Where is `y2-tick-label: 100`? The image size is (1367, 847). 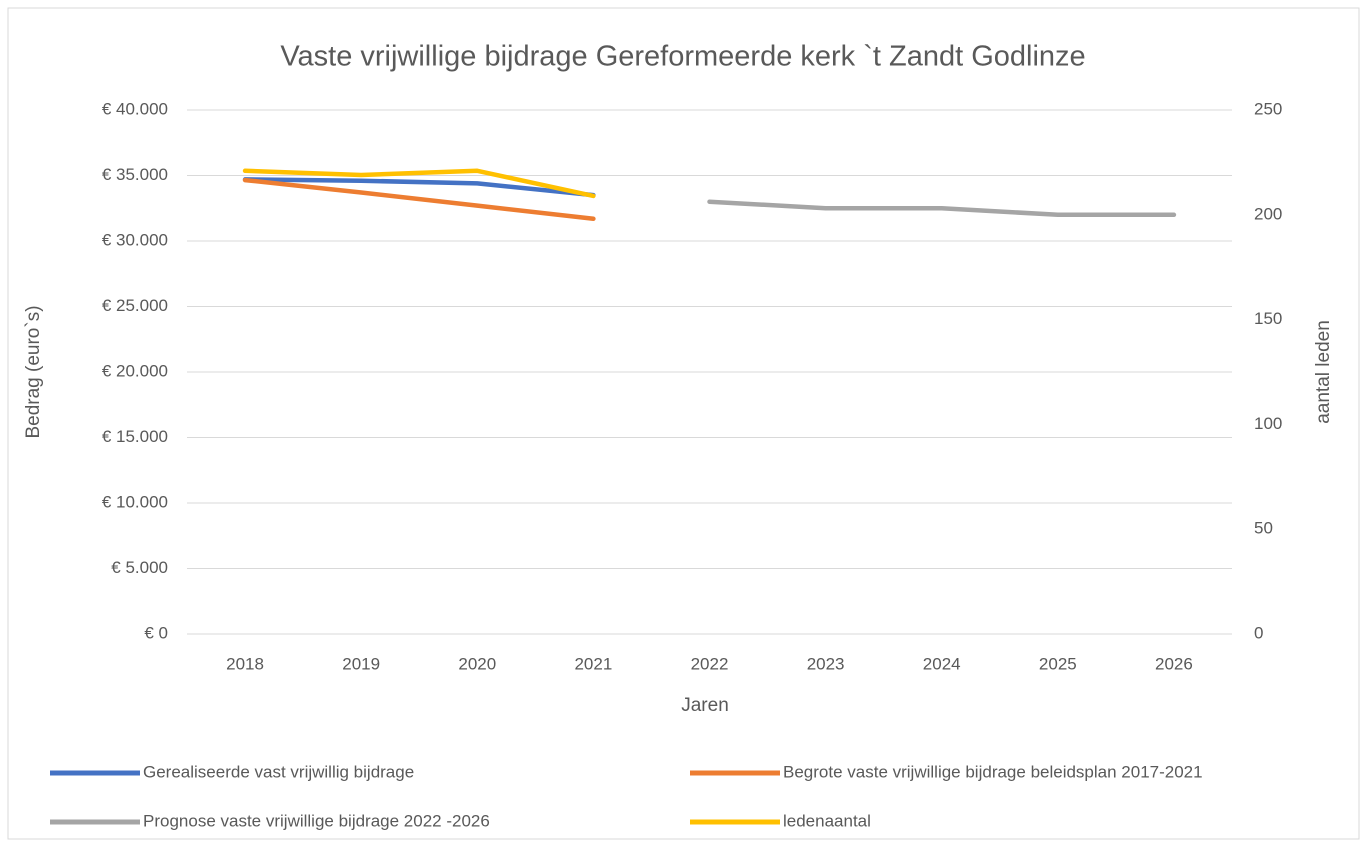
y2-tick-label: 100 is located at coordinates (1268, 423).